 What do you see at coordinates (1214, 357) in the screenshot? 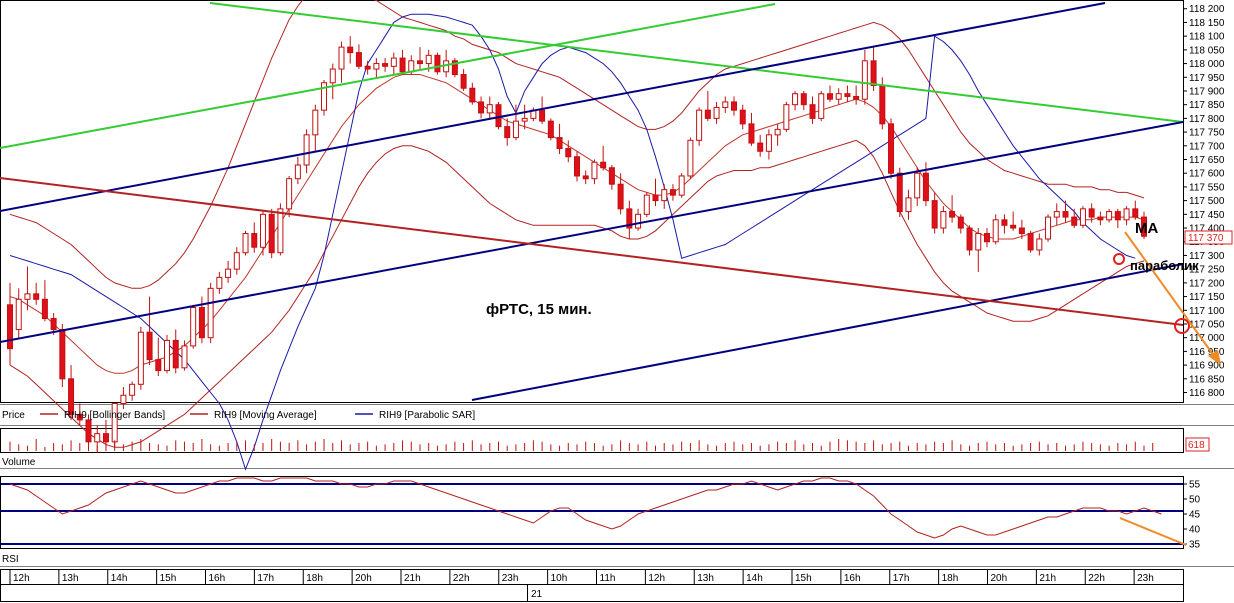
I see `forecast-arrow-head` at bounding box center [1214, 357].